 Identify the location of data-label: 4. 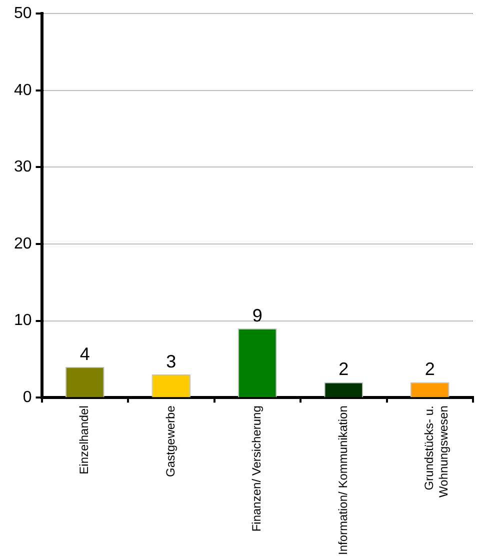
(85, 354).